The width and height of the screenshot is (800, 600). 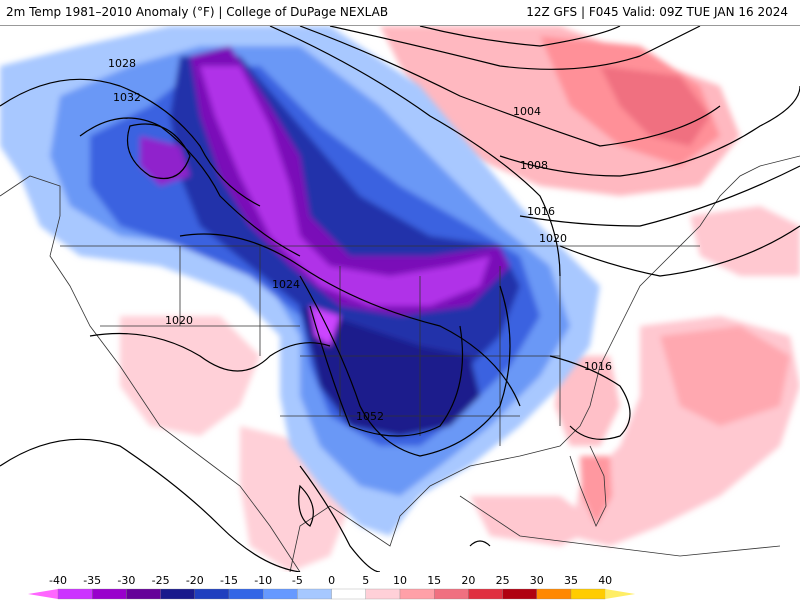 What do you see at coordinates (58, 580) in the screenshot?
I see `colorbar-tick-label: -40` at bounding box center [58, 580].